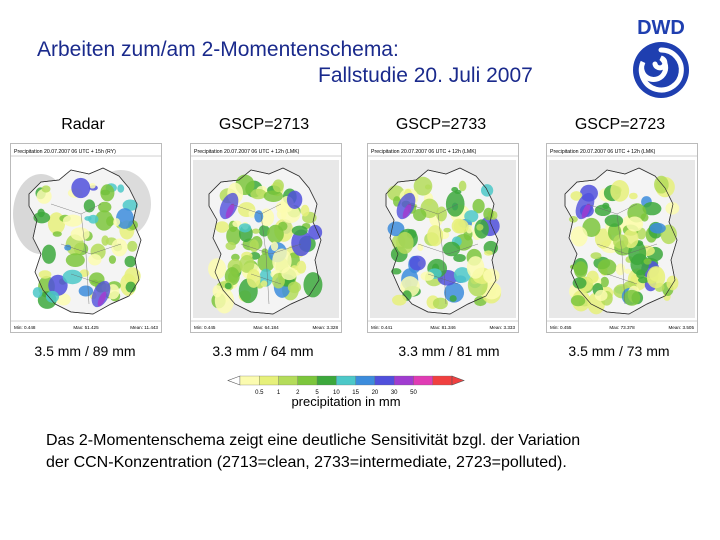 The height and width of the screenshot is (540, 720). I want to click on stat-2713: 3.3 mm / 64 mm, so click(263, 351).